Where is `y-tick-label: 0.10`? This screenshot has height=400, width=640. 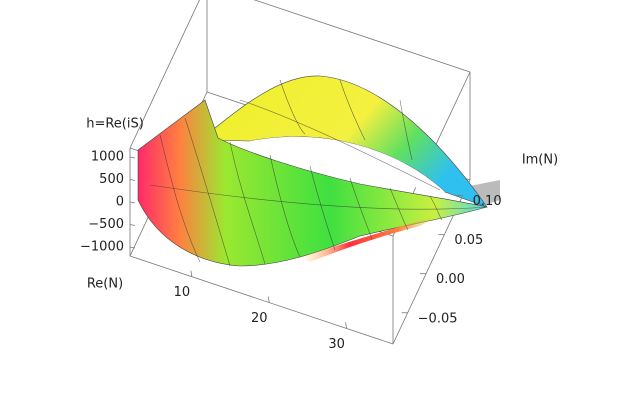
y-tick-label: 0.10 is located at coordinates (487, 201).